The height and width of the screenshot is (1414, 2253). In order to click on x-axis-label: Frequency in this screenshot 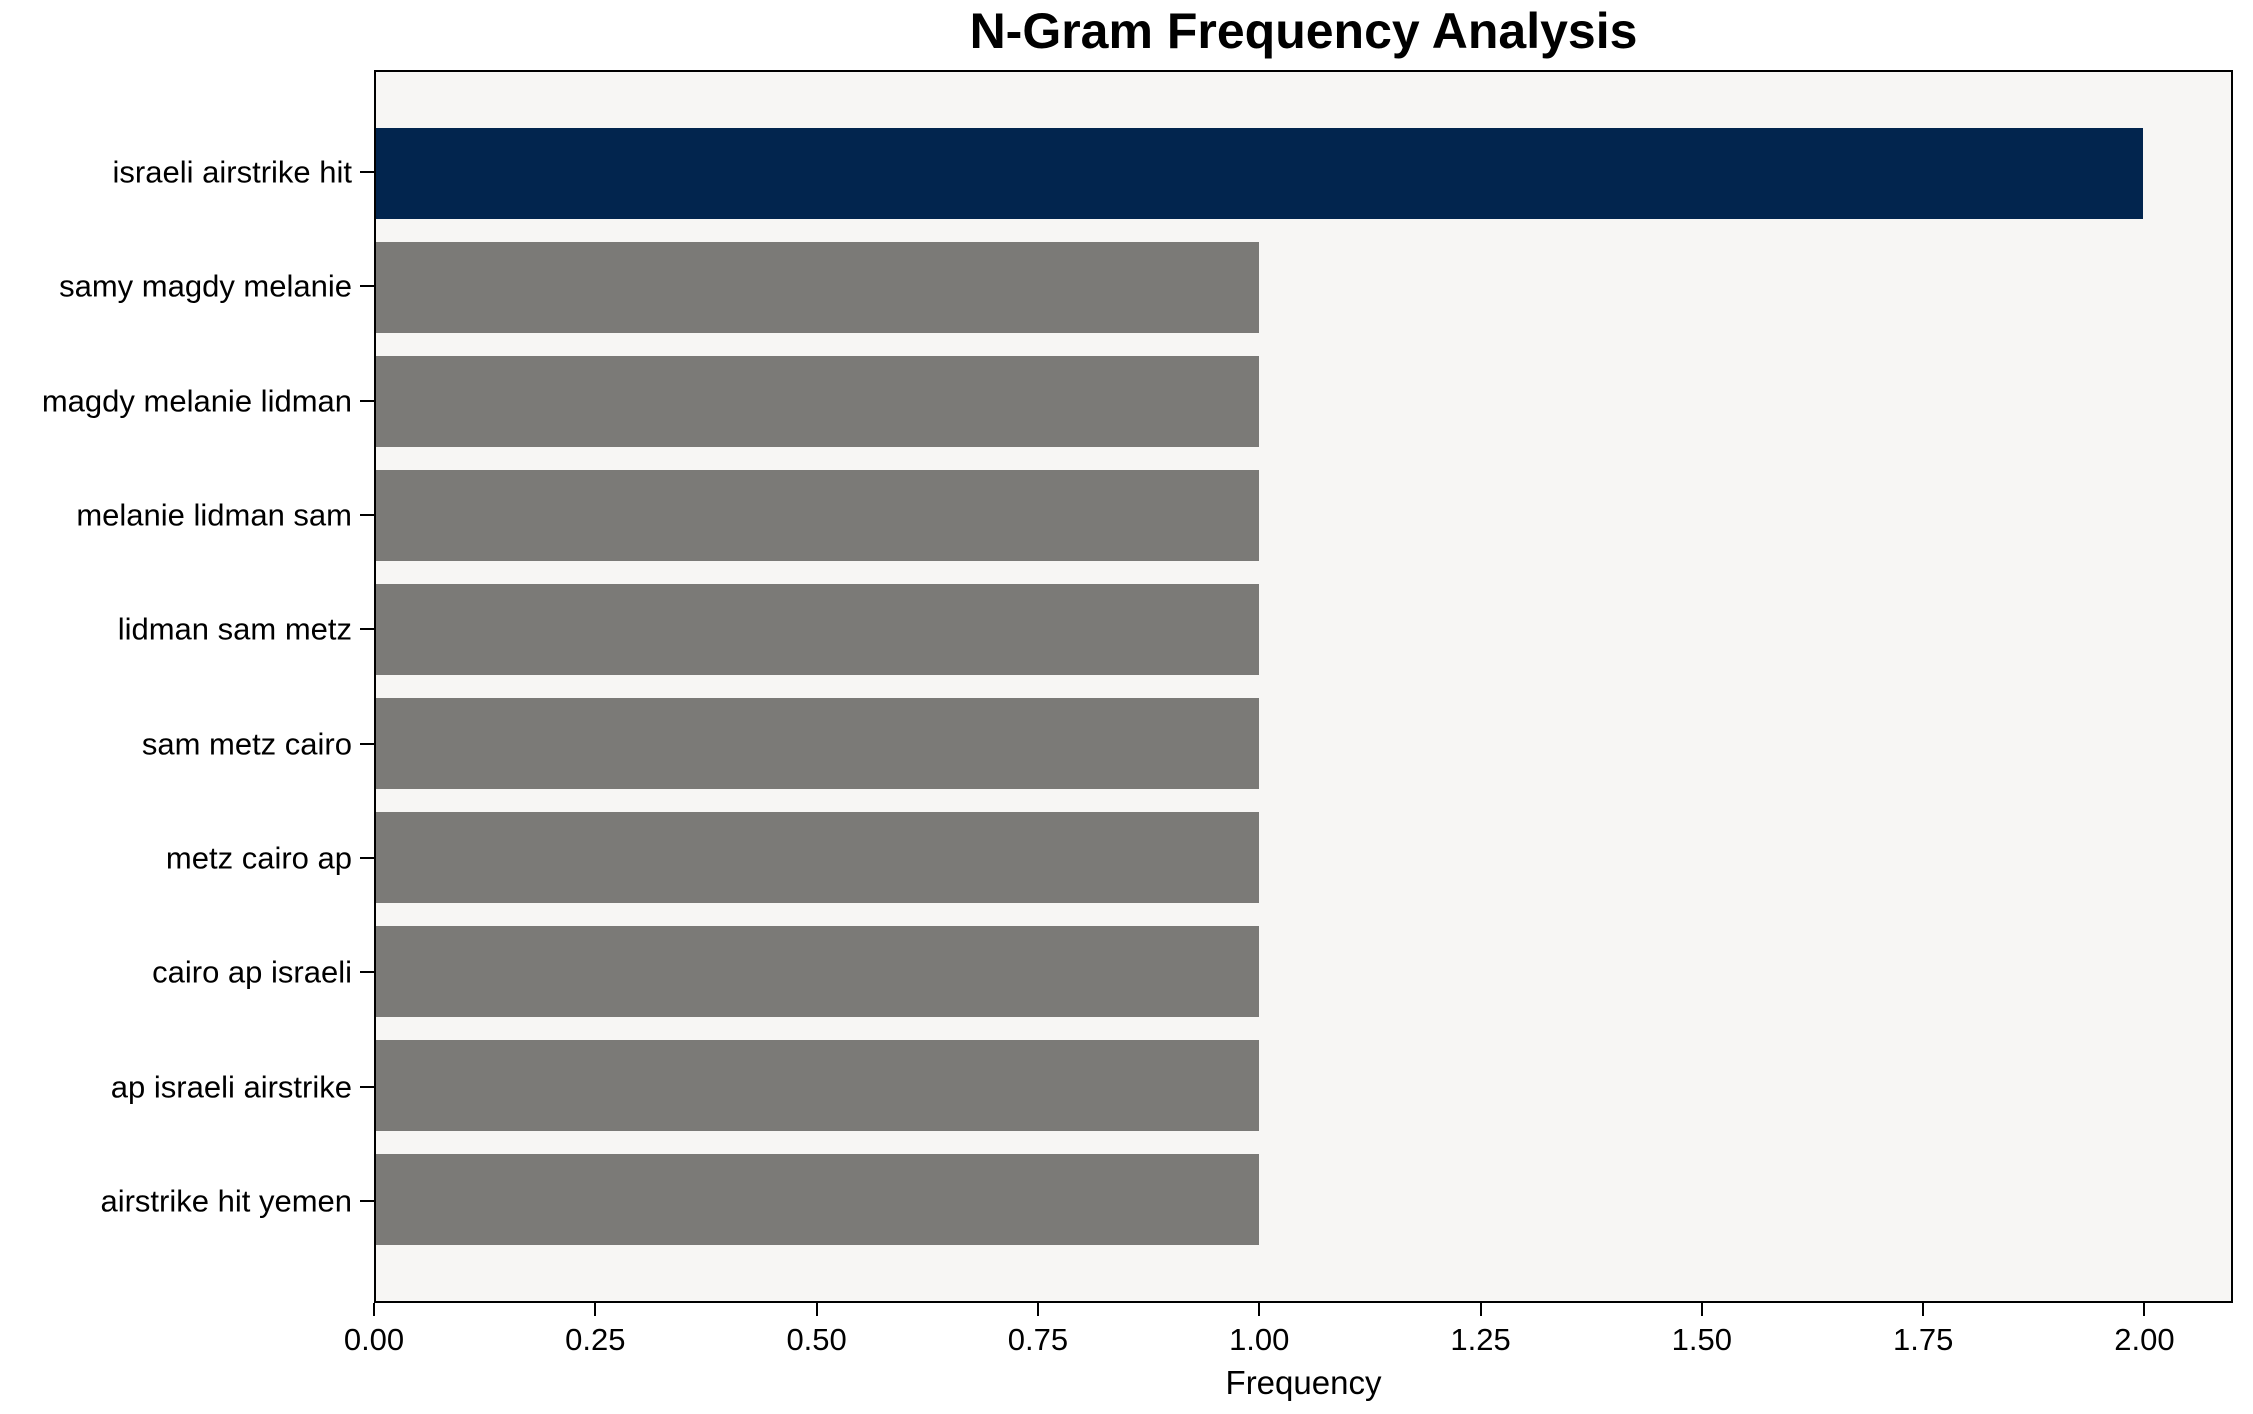, I will do `click(1303, 1382)`.